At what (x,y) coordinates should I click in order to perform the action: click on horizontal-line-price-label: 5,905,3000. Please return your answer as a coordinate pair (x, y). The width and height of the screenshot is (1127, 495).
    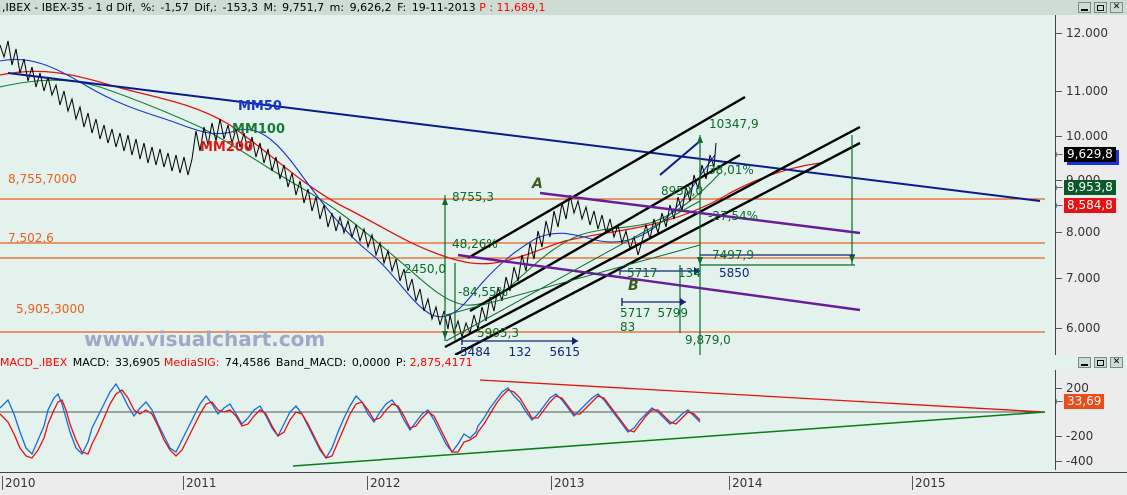
    Looking at the image, I should click on (50, 309).